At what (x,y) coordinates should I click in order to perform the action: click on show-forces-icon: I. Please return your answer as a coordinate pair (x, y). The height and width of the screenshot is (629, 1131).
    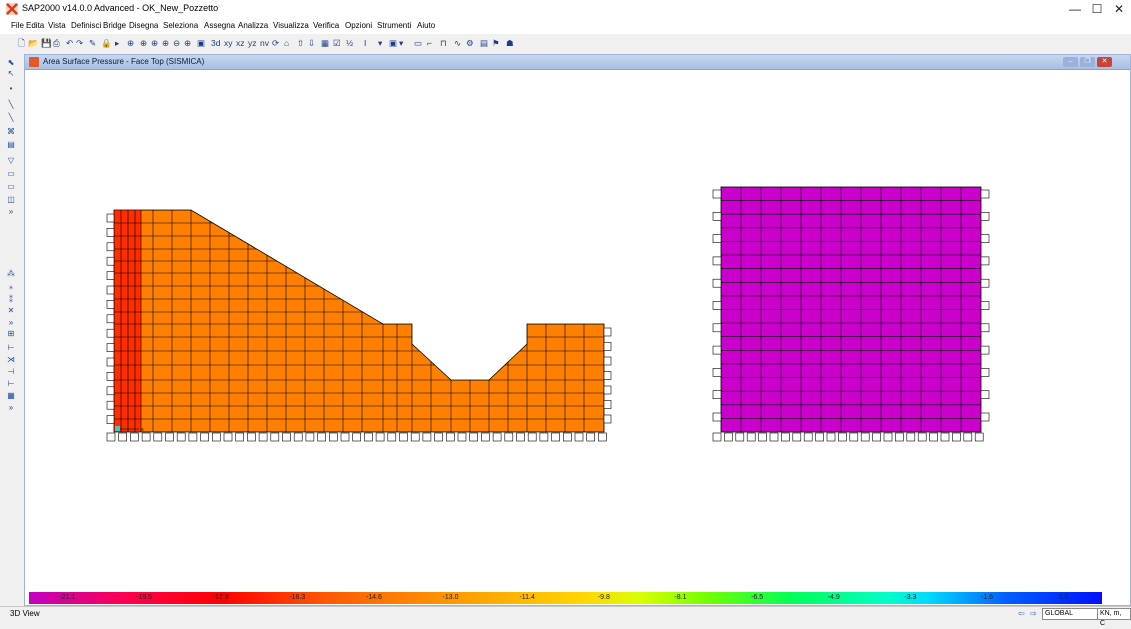
    Looking at the image, I should click on (365, 43).